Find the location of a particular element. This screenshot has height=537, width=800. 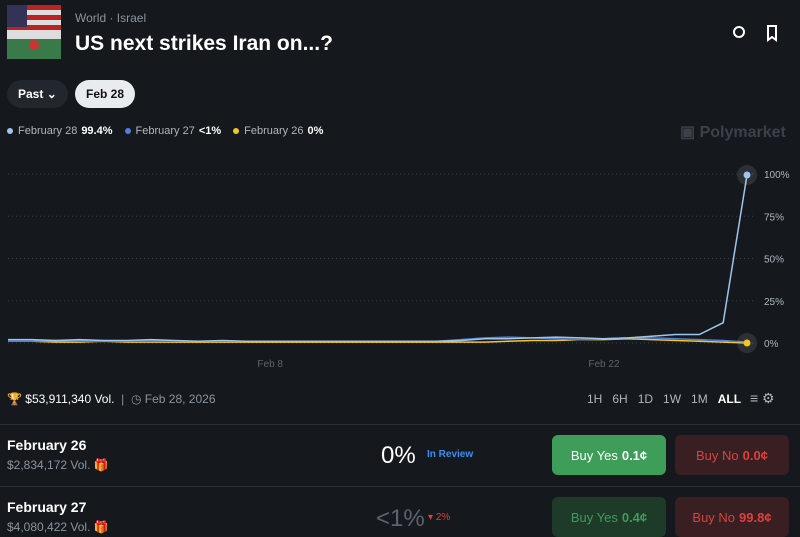

range-tab: 1W is located at coordinates (672, 399).